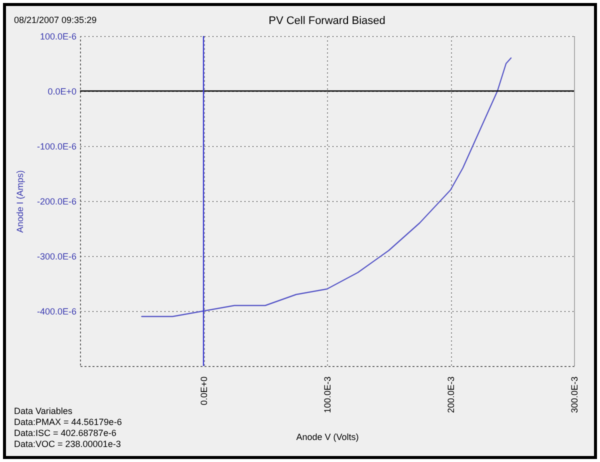 This screenshot has height=462, width=600. Describe the element at coordinates (43, 411) in the screenshot. I see `text: Data Variables` at that location.